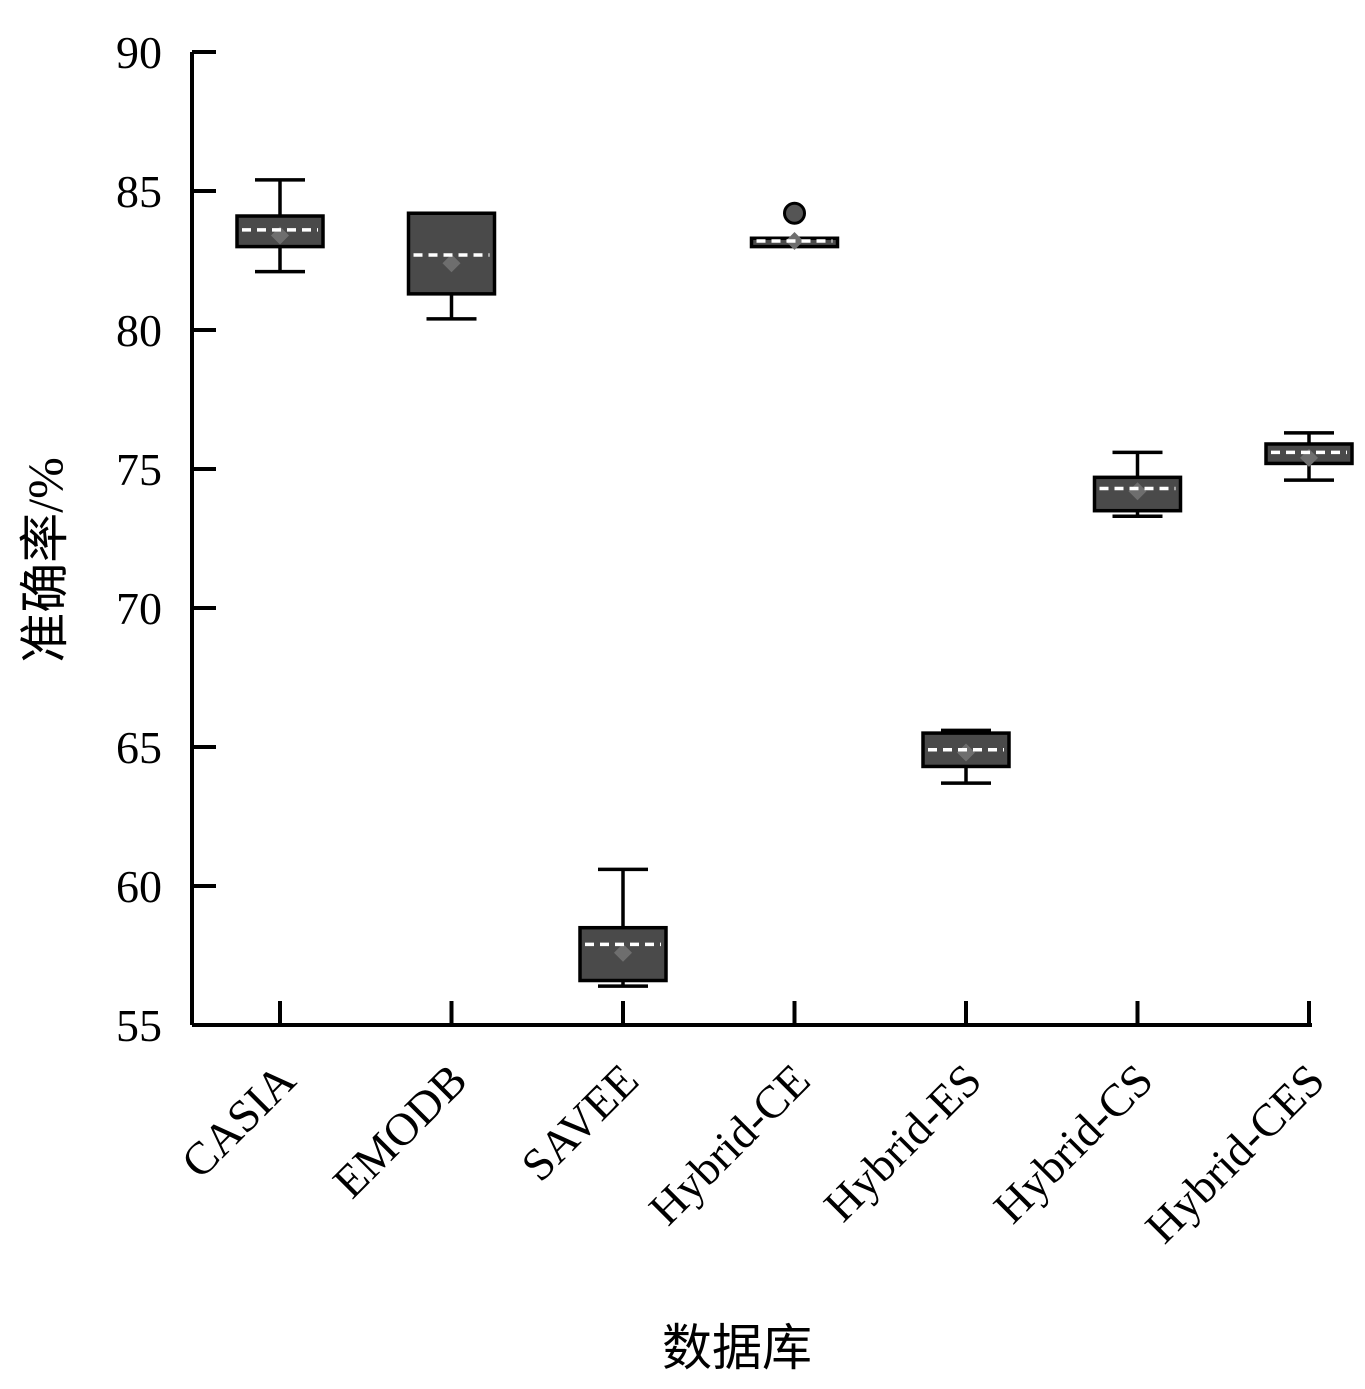 This screenshot has width=1365, height=1389. I want to click on y-tick-label: 55, so click(139, 1025).